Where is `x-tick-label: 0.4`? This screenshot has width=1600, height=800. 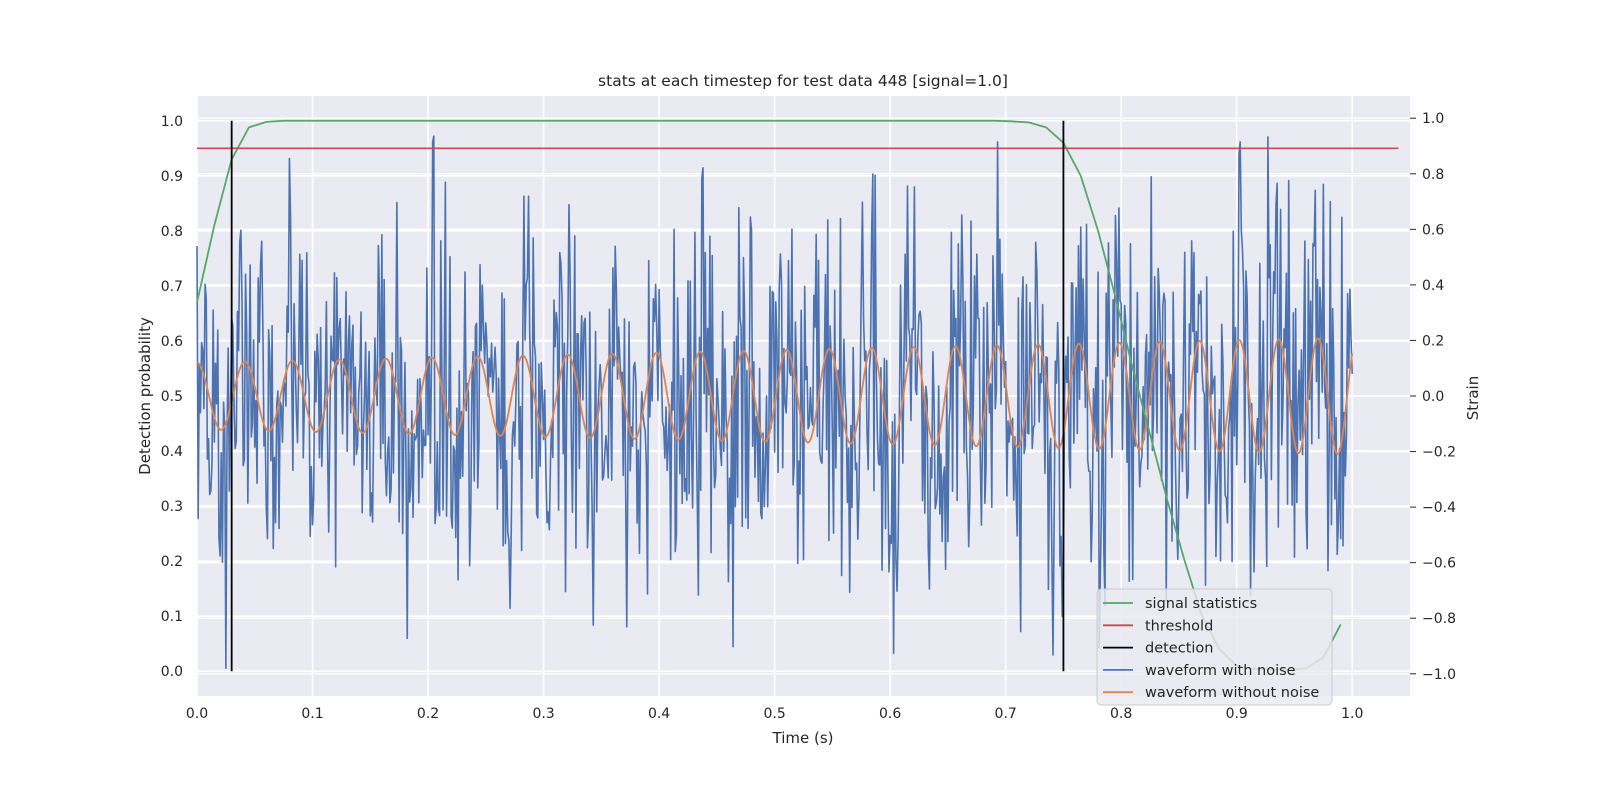
x-tick-label: 0.4 is located at coordinates (659, 714).